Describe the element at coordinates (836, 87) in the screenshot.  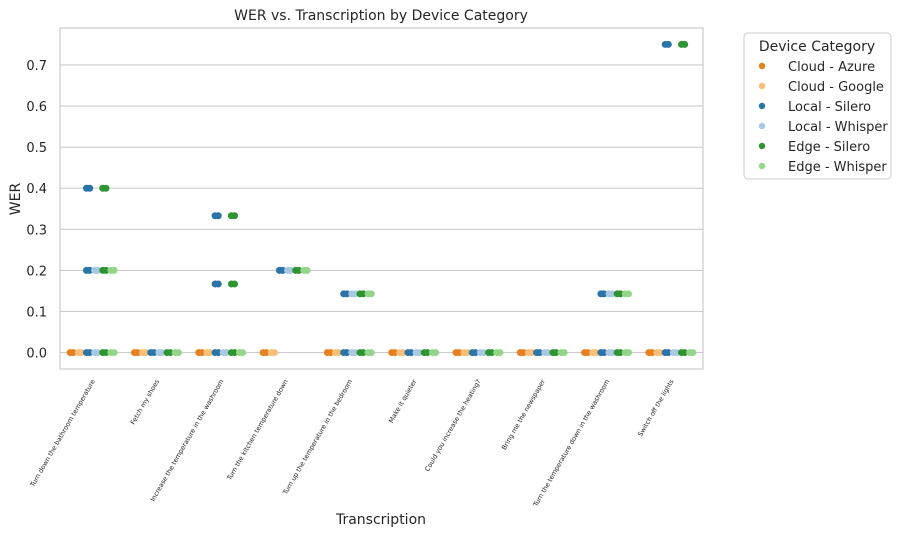
I see `legend-label: Cloud - Google` at that location.